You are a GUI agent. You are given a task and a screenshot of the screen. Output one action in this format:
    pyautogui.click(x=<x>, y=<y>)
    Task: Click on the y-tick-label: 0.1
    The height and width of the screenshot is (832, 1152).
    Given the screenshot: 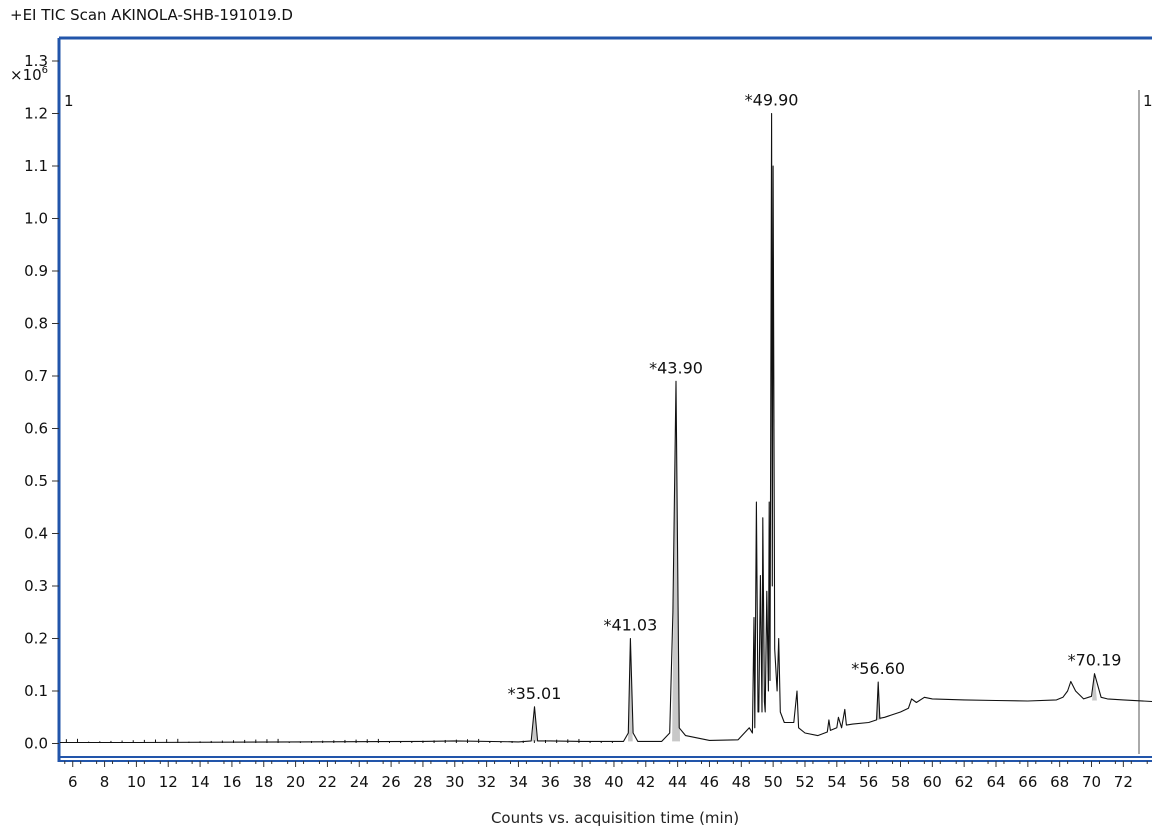 What is the action you would take?
    pyautogui.click(x=36, y=691)
    